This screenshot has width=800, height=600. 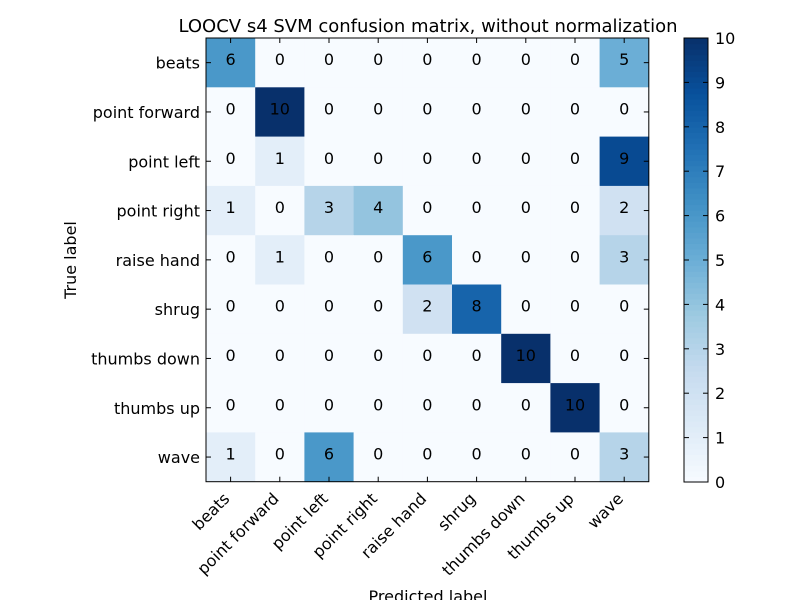 I want to click on x-axis-label: Predicted label, so click(x=428, y=593).